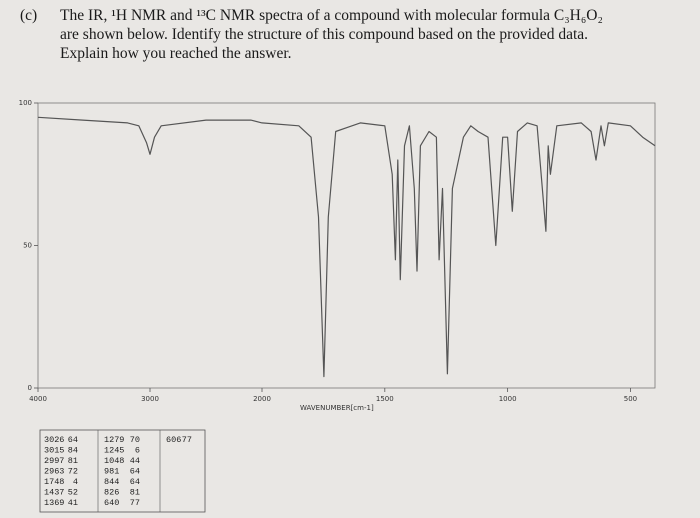  What do you see at coordinates (173, 440) in the screenshot?
I see `peak-wavenumber: 606` at bounding box center [173, 440].